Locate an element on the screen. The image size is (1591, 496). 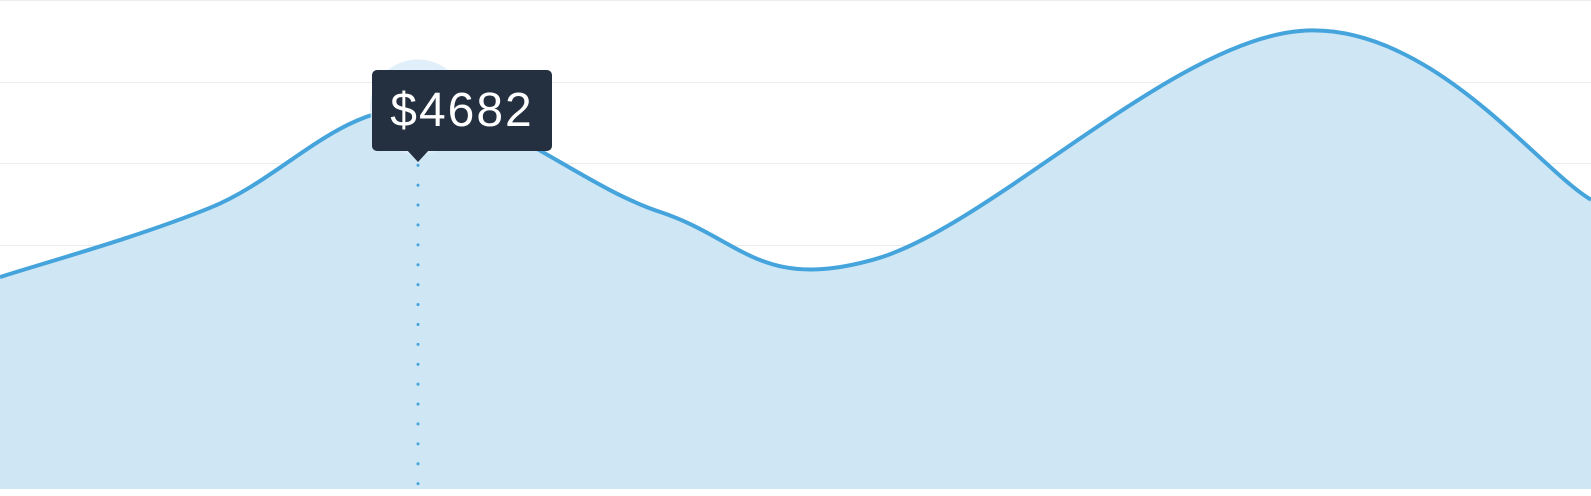
tooltip-arrow is located at coordinates (418, 155).